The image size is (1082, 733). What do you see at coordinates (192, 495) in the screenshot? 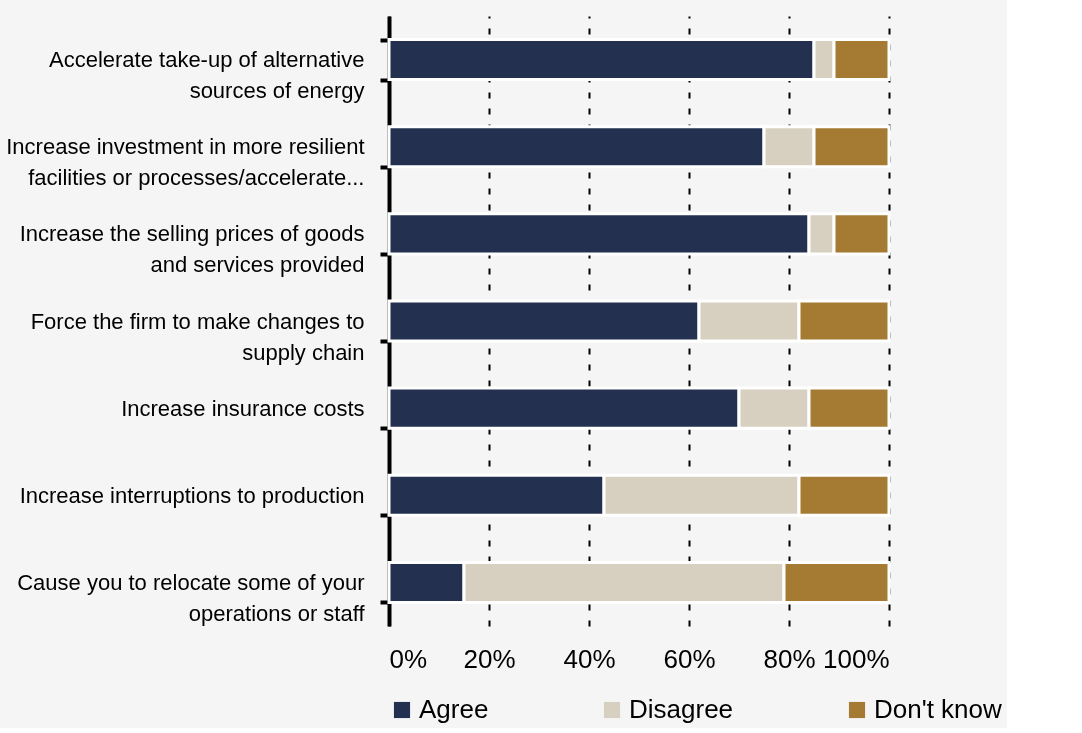
I see `y-tick-label: Increase interruptions to production` at bounding box center [192, 495].